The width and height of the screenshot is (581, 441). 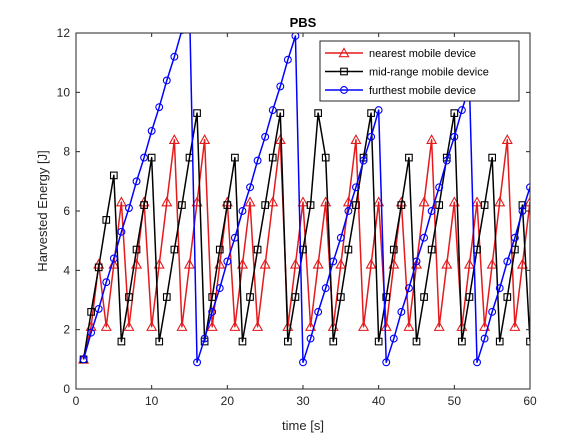 I want to click on legend-item-nearest: nearest mobile device, so click(x=400, y=53).